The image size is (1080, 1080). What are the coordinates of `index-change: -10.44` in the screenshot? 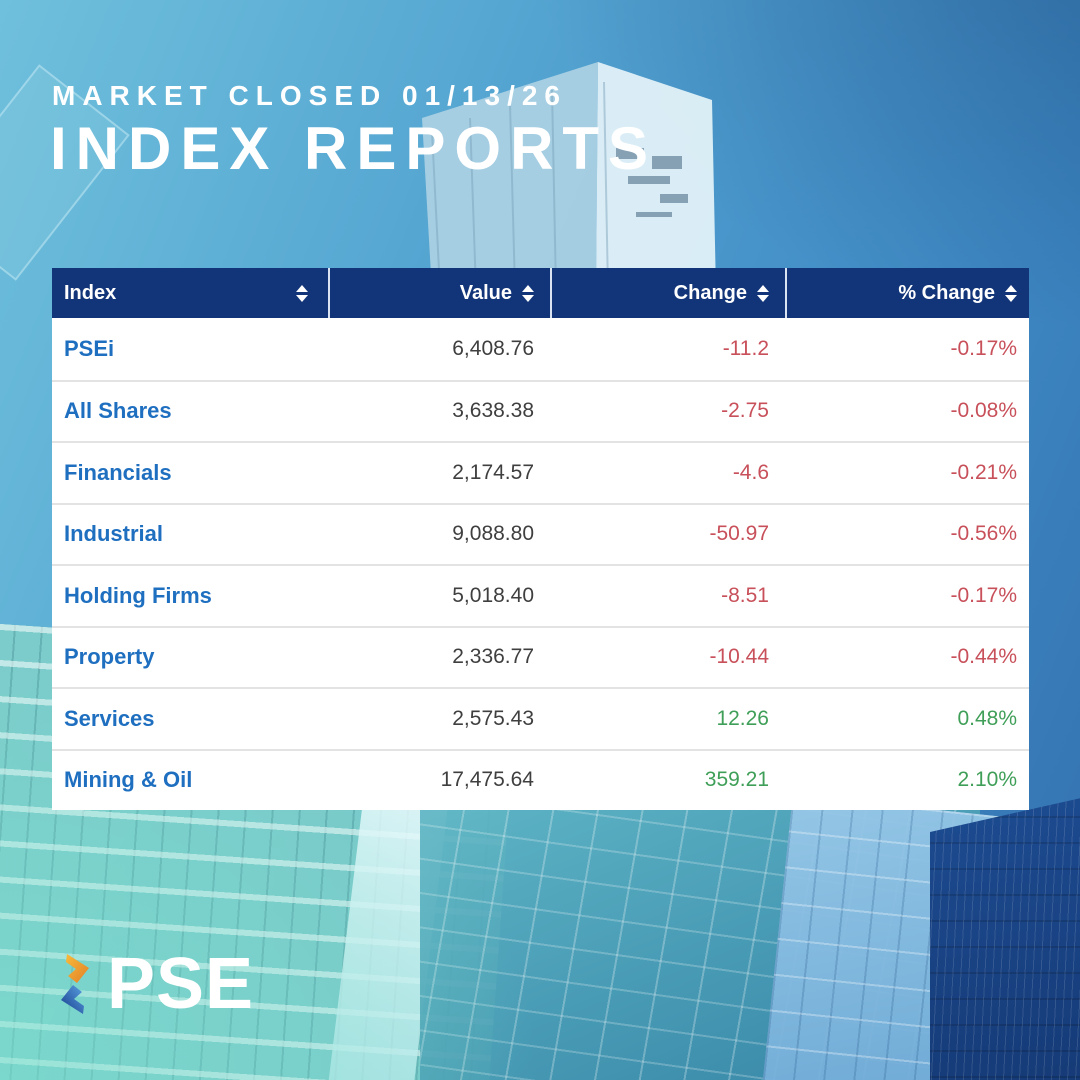 It's located at (739, 657).